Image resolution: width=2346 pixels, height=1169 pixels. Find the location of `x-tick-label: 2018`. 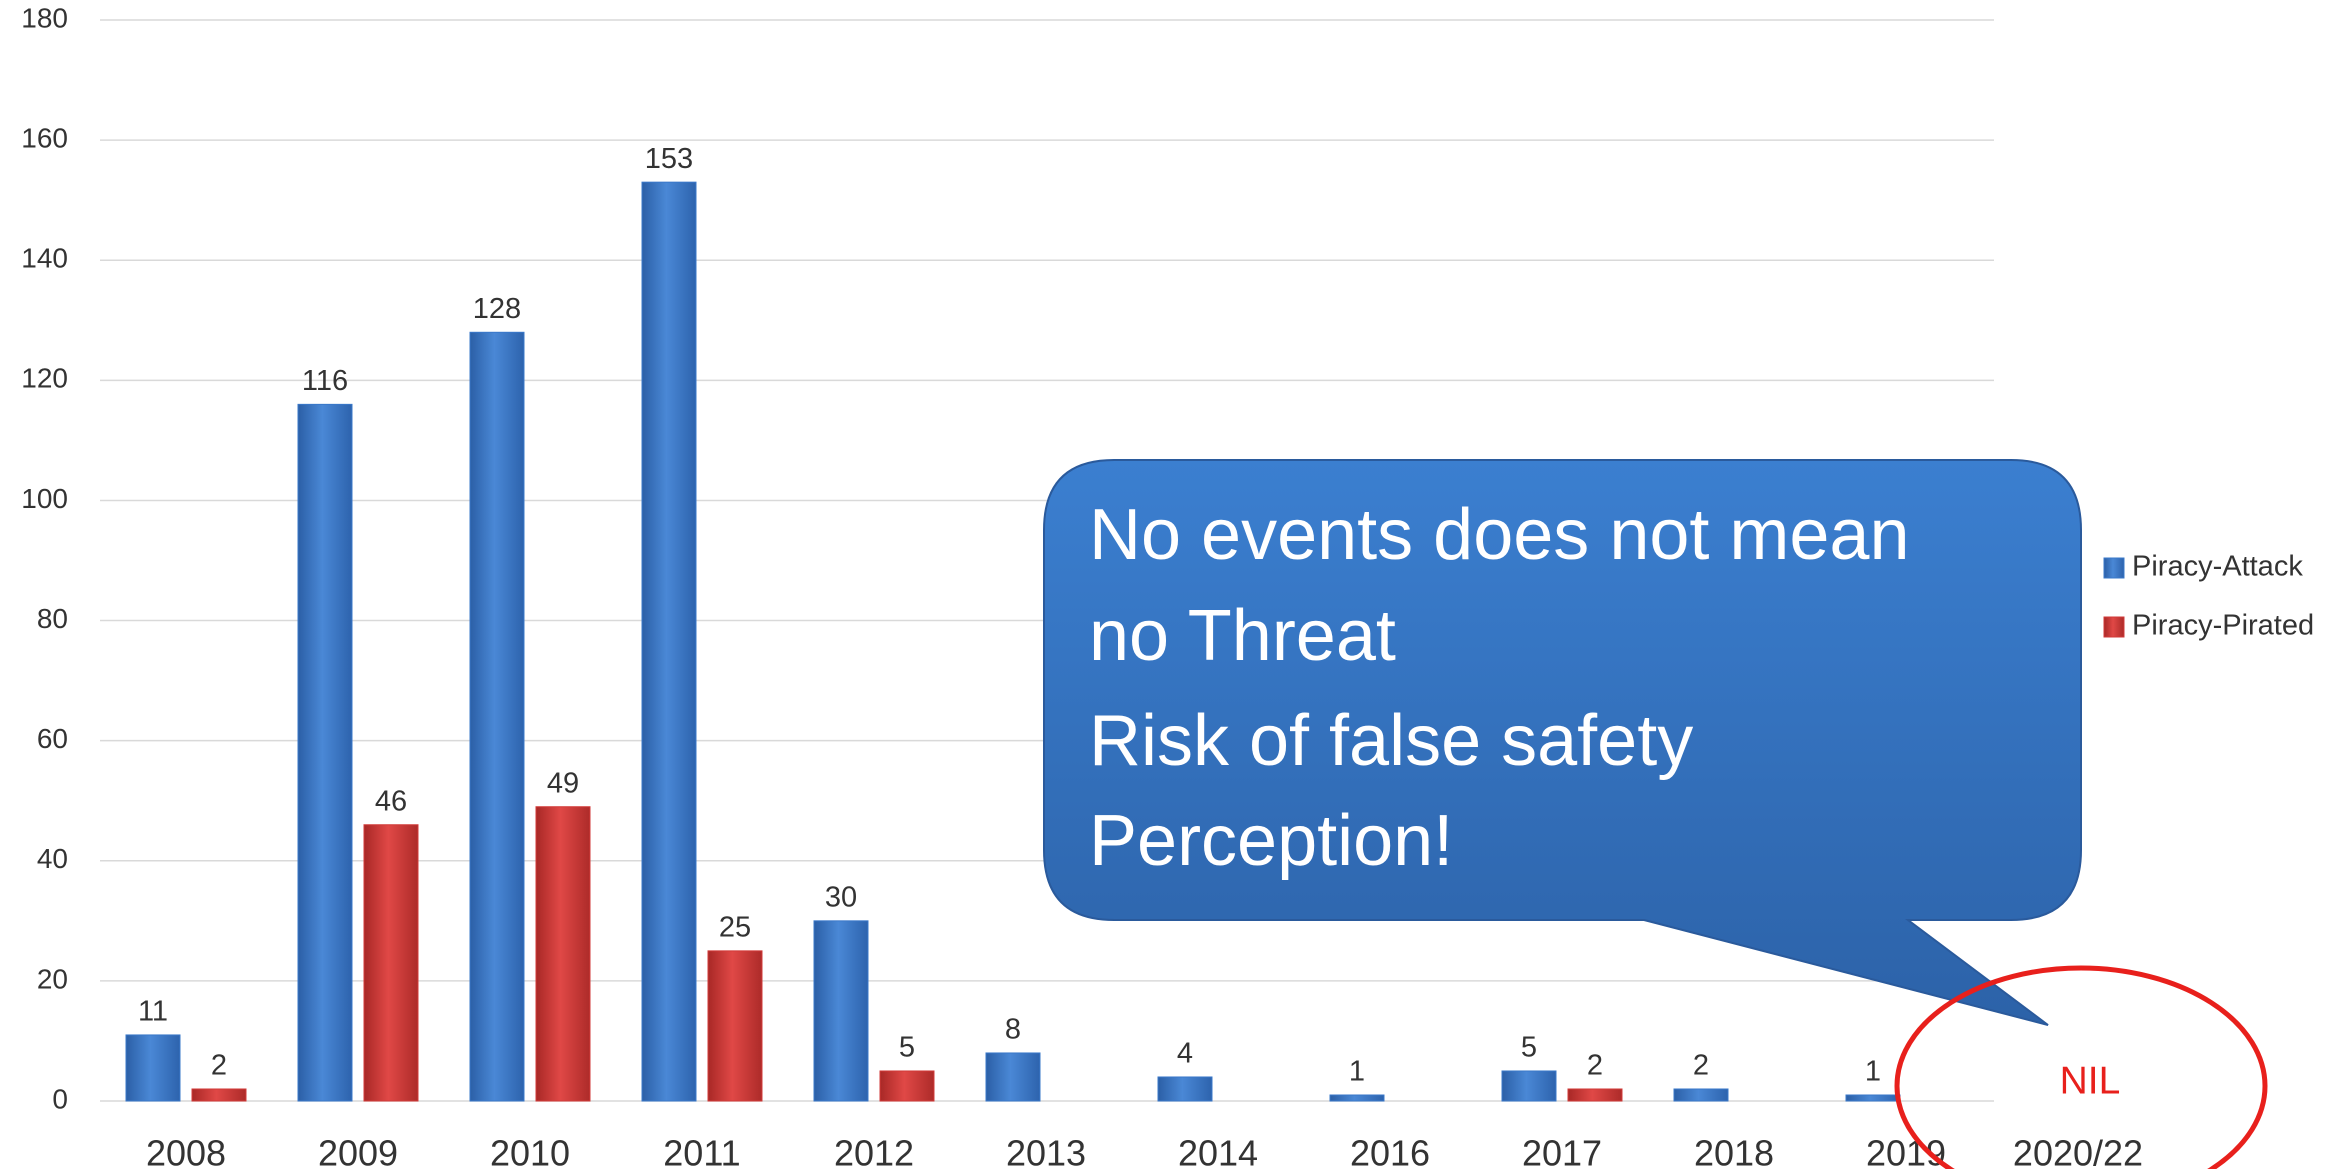

x-tick-label: 2018 is located at coordinates (1734, 1151).